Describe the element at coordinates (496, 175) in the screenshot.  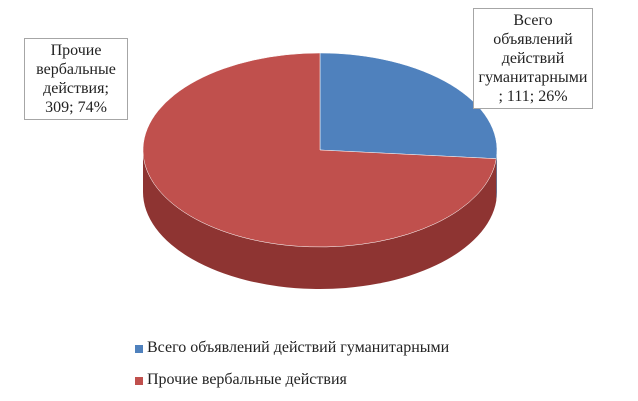
I see `pie-slice-side` at that location.